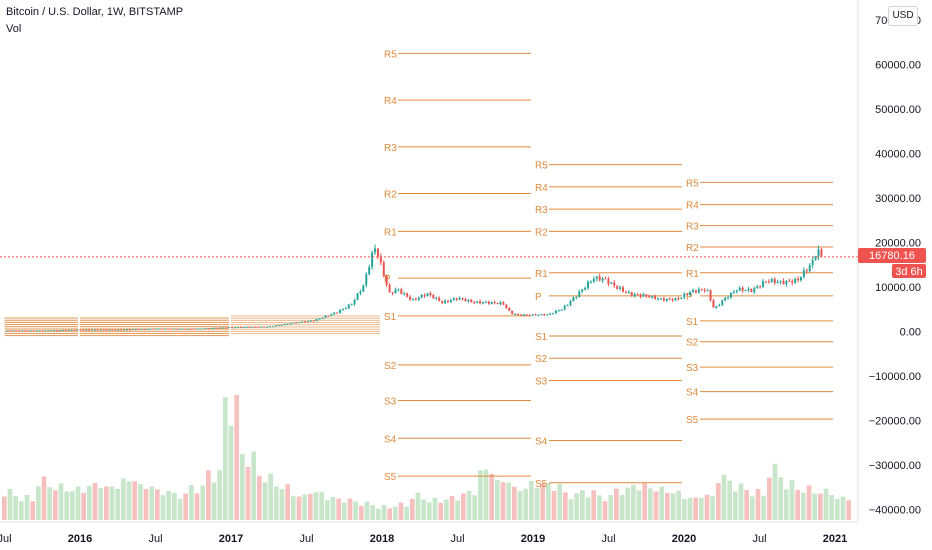 Image resolution: width=932 pixels, height=550 pixels. Describe the element at coordinates (155, 539) in the screenshot. I see `time-tick-label: Jul` at that location.